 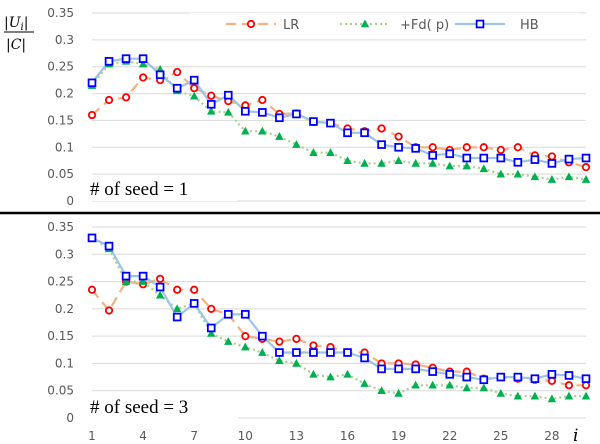 I want to click on x-tick-label: 13, so click(x=296, y=436).